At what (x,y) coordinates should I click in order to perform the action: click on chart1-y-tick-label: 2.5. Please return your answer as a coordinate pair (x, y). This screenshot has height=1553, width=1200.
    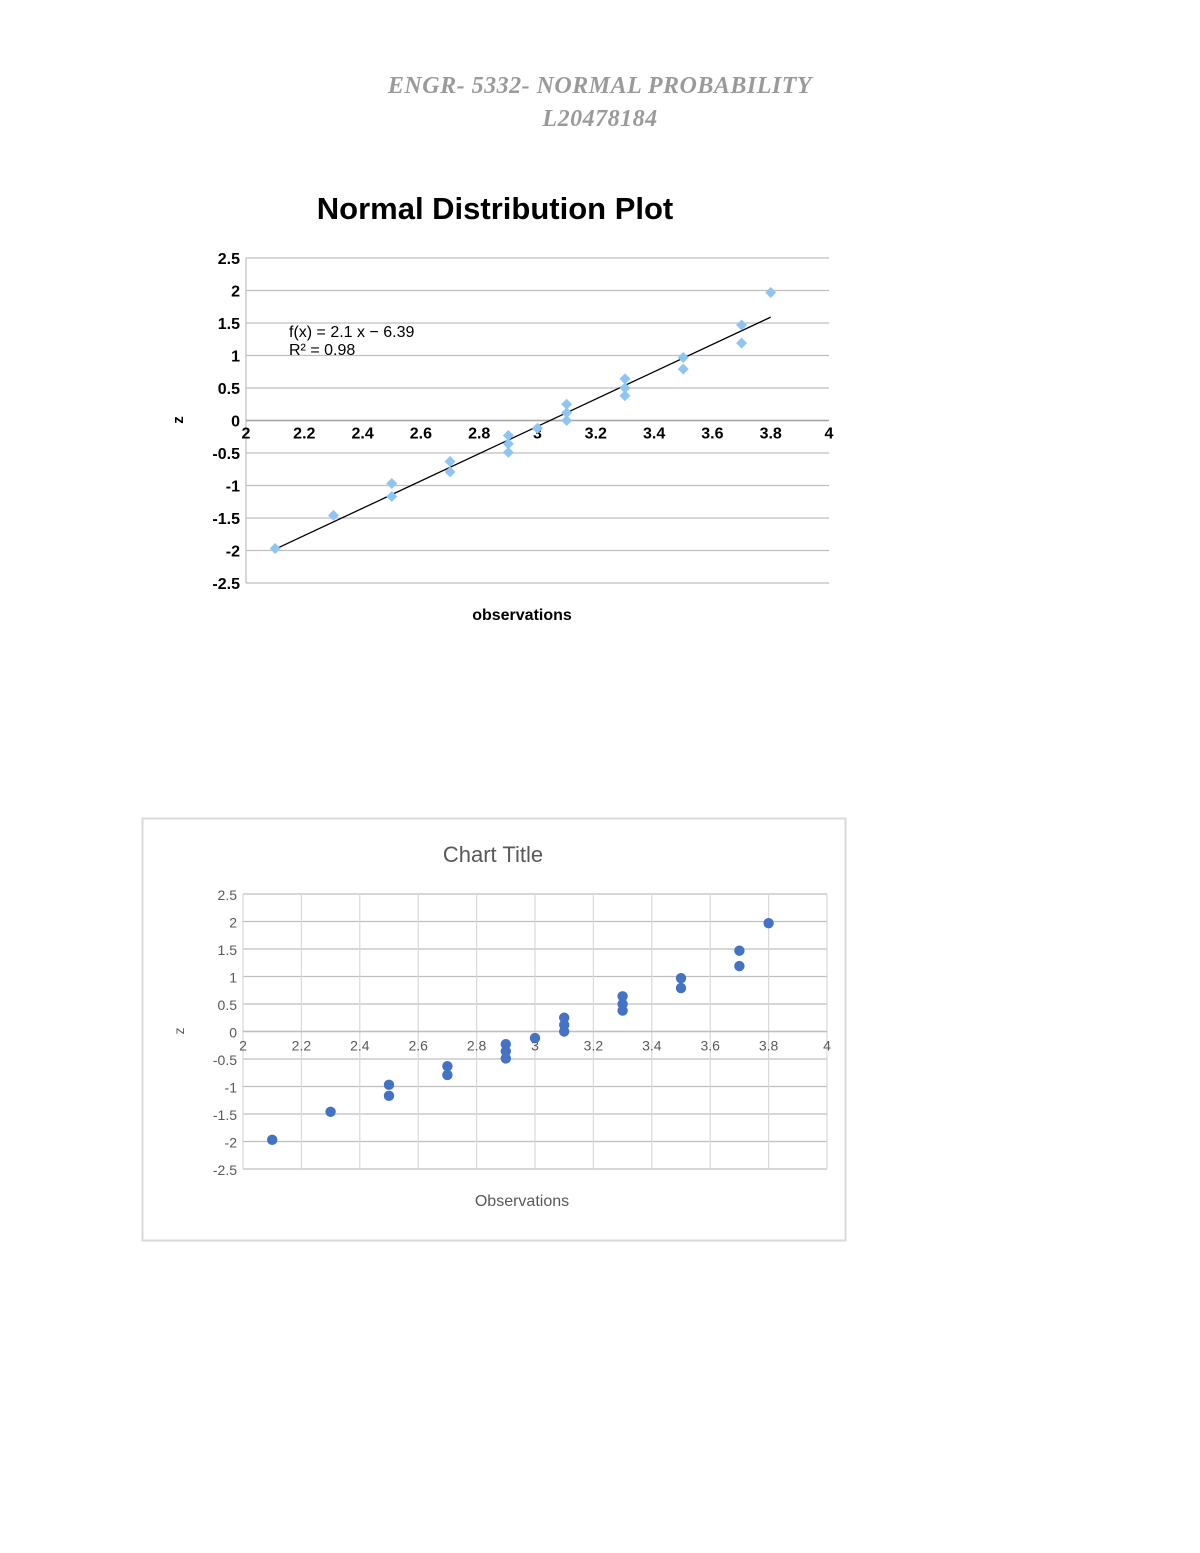
    Looking at the image, I should click on (229, 259).